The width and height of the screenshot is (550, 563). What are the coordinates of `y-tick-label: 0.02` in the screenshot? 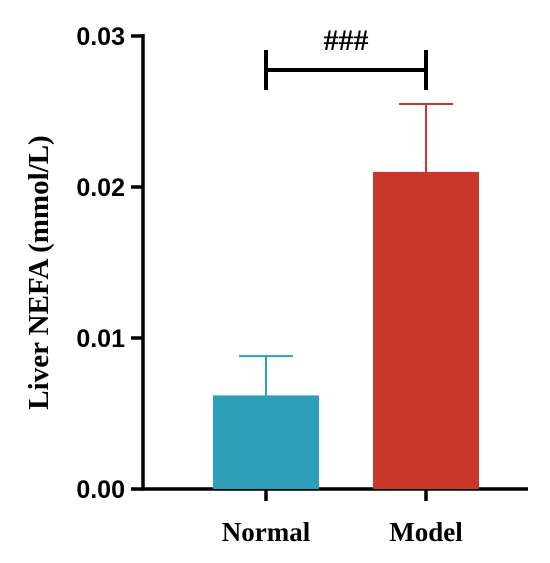 It's located at (100, 188).